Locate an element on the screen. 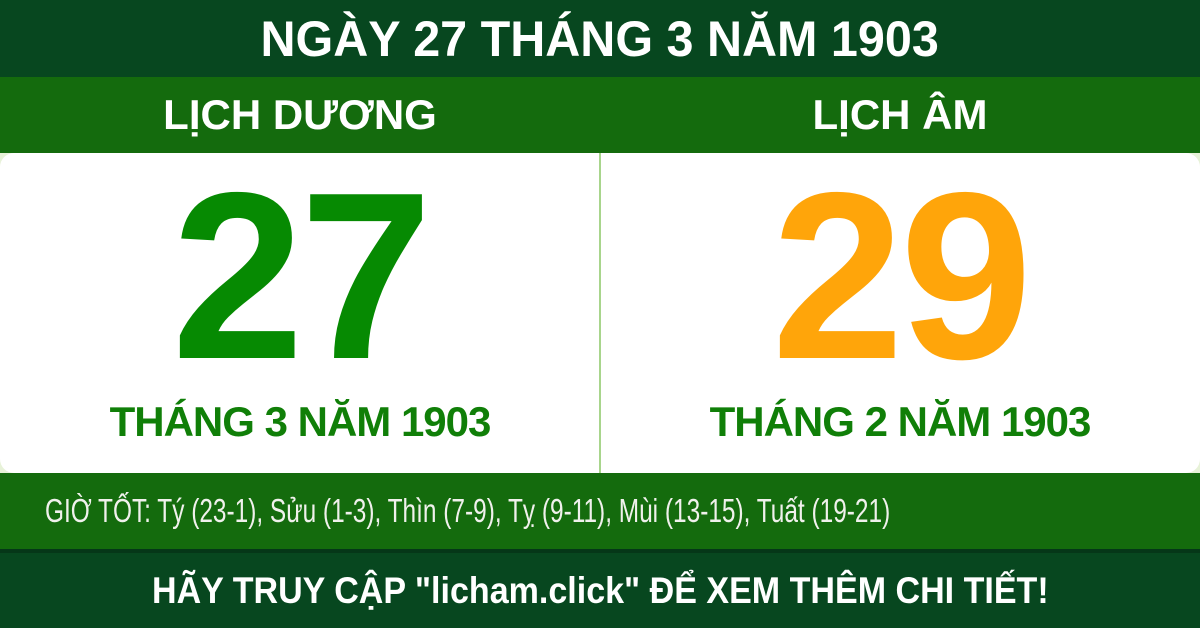 The width and height of the screenshot is (1200, 628). column-divider is located at coordinates (600, 313).